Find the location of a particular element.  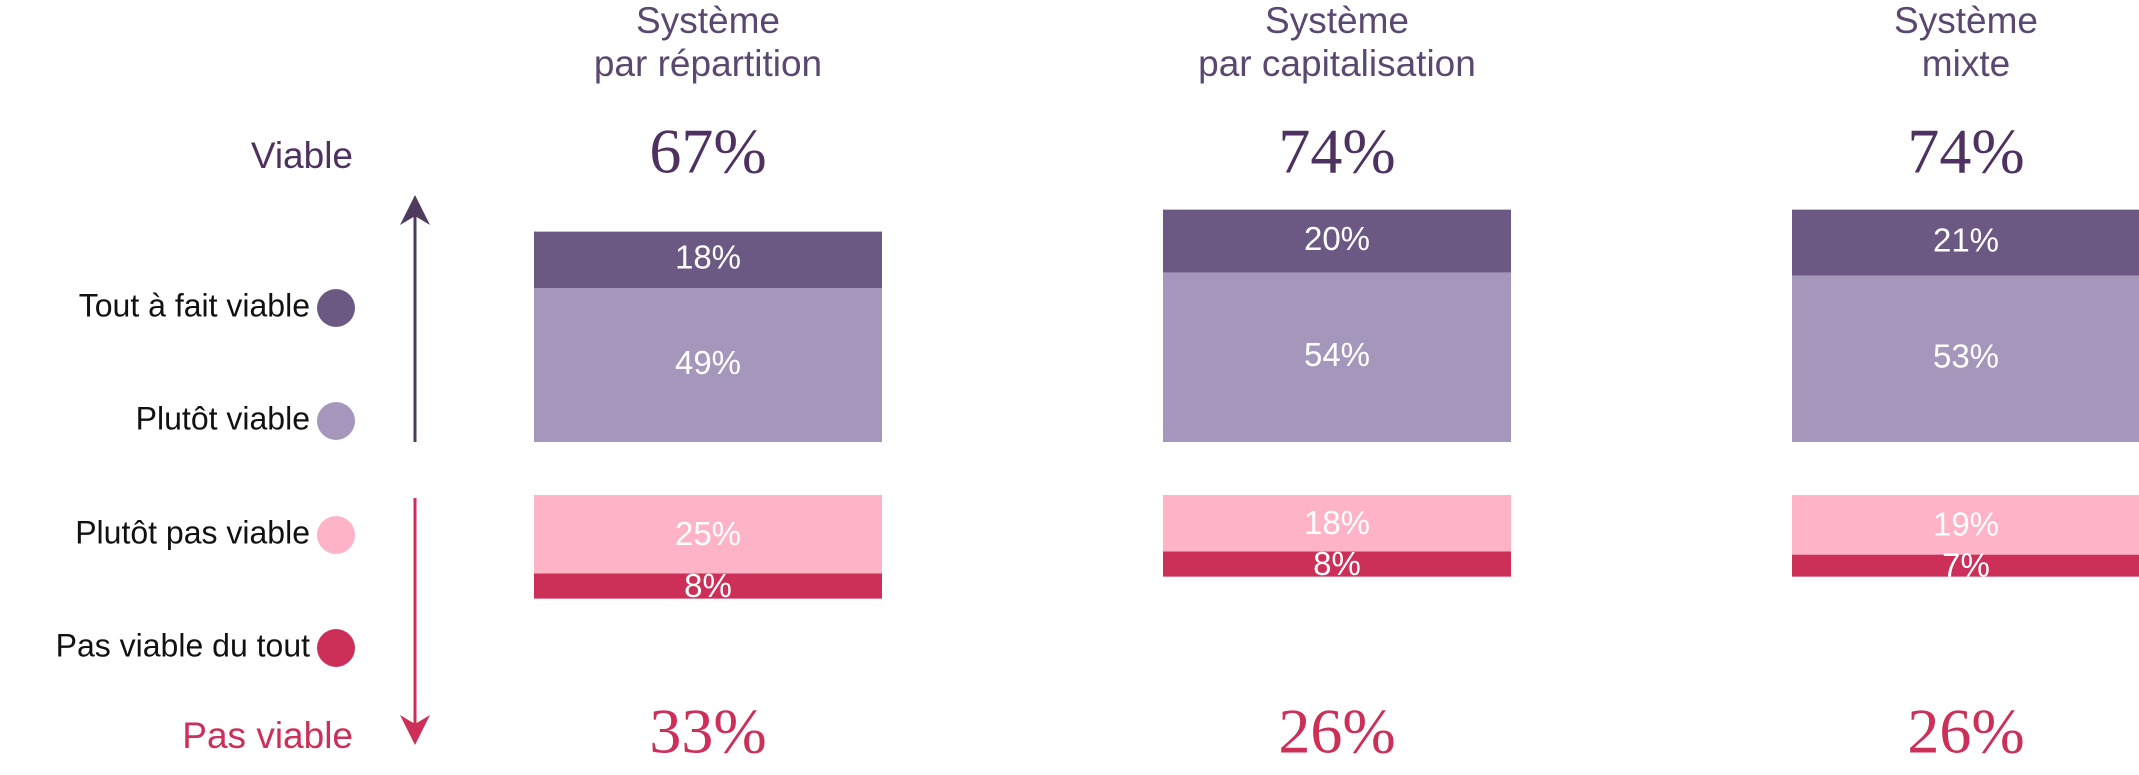

total-value: 33% is located at coordinates (707, 731).